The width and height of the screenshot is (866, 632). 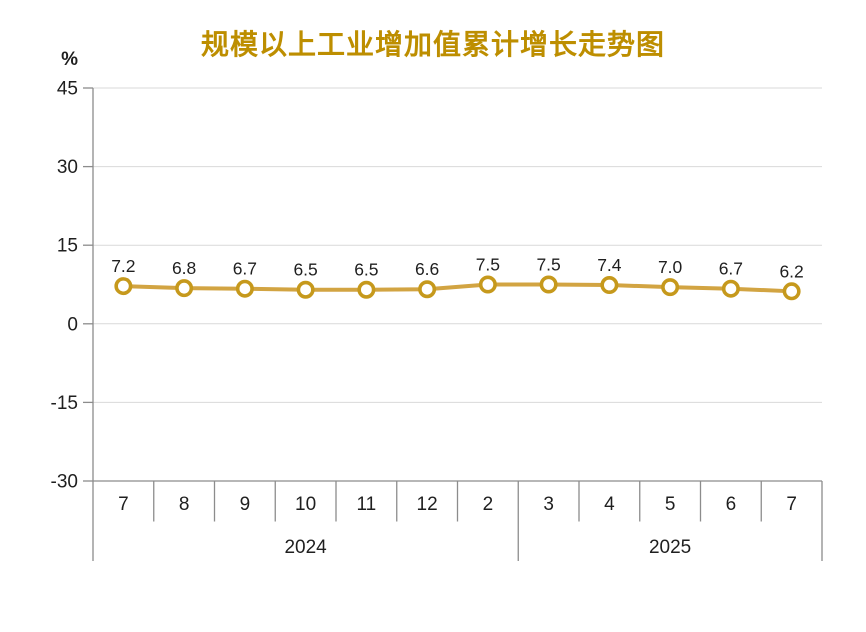 I want to click on data-point-label: 7.4, so click(x=609, y=265).